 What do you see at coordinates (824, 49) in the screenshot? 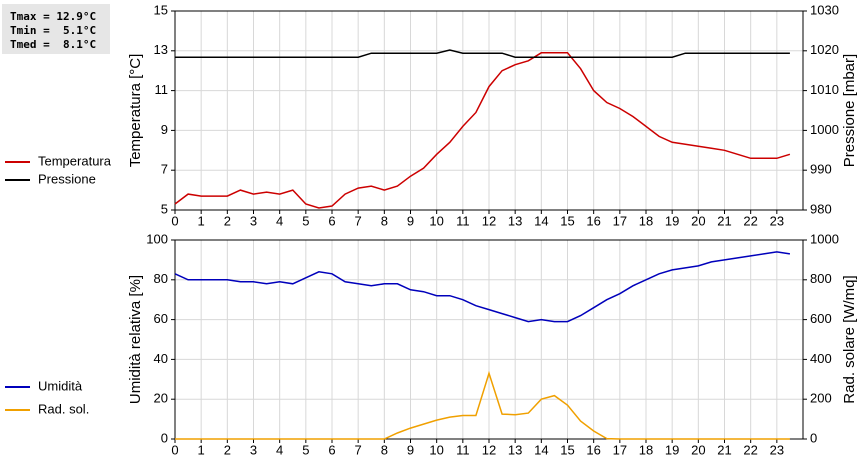
I see `y2-tick-label: 1020` at bounding box center [824, 49].